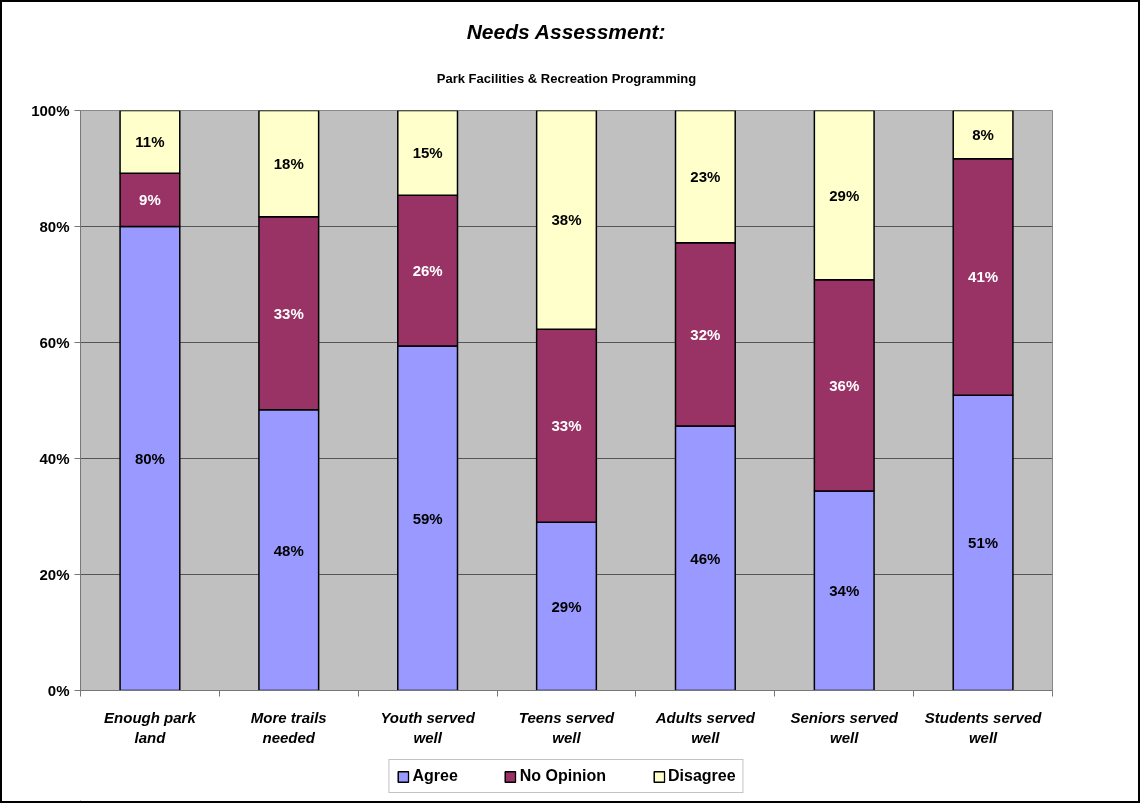 Image resolution: width=1142 pixels, height=805 pixels. I want to click on data-label: 51%, so click(983, 543).